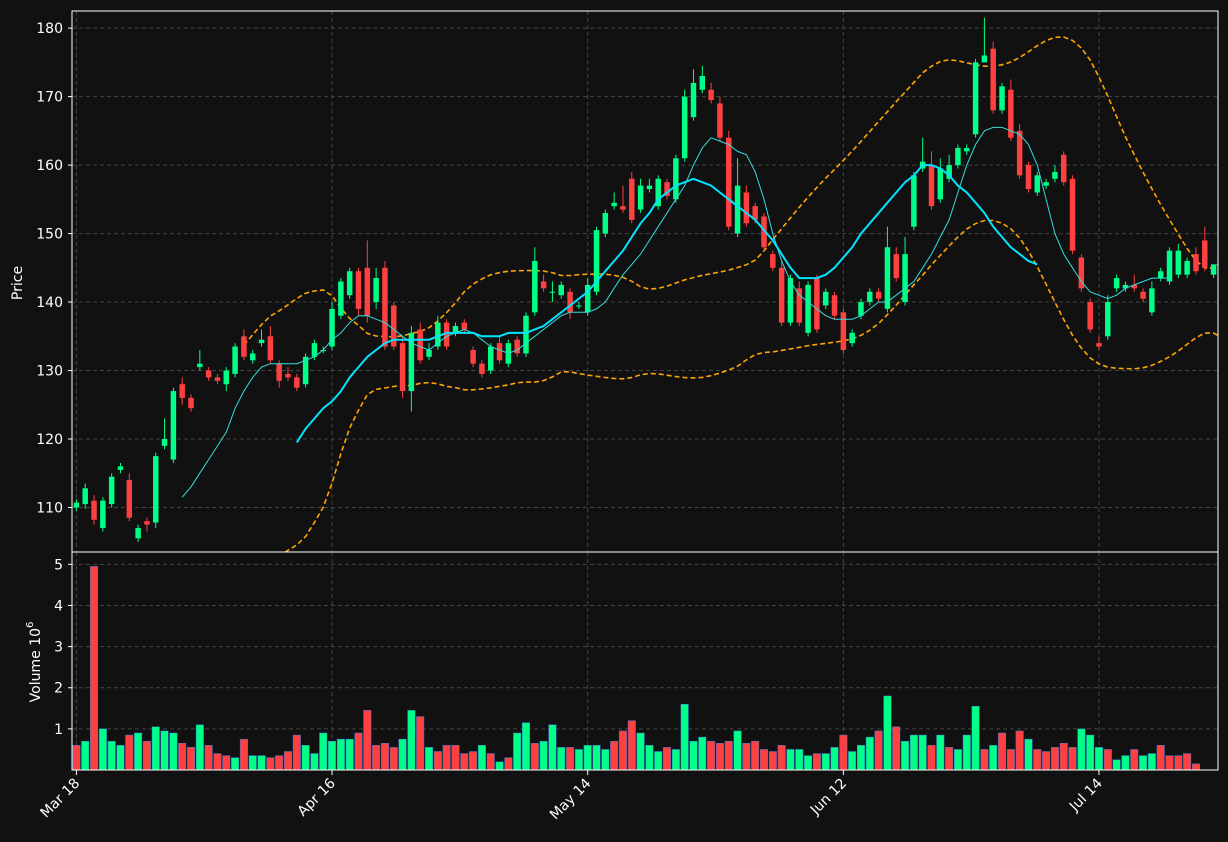 The width and height of the screenshot is (1228, 842). Describe the element at coordinates (49, 303) in the screenshot. I see `price-tick-label: 140` at that location.